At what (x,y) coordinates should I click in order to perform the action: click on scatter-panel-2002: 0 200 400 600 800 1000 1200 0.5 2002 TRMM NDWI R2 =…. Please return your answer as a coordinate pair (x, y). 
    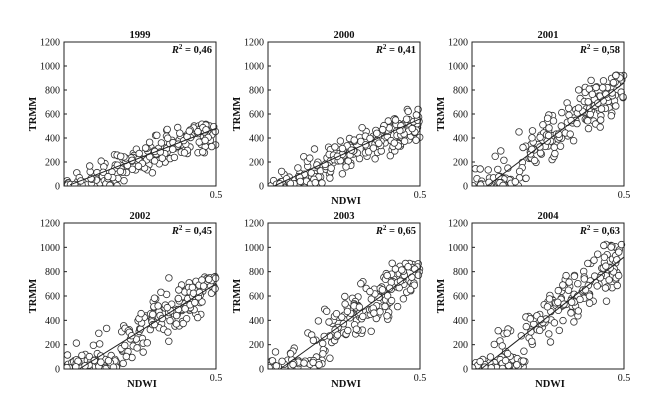
    Looking at the image, I should click on (125, 300).